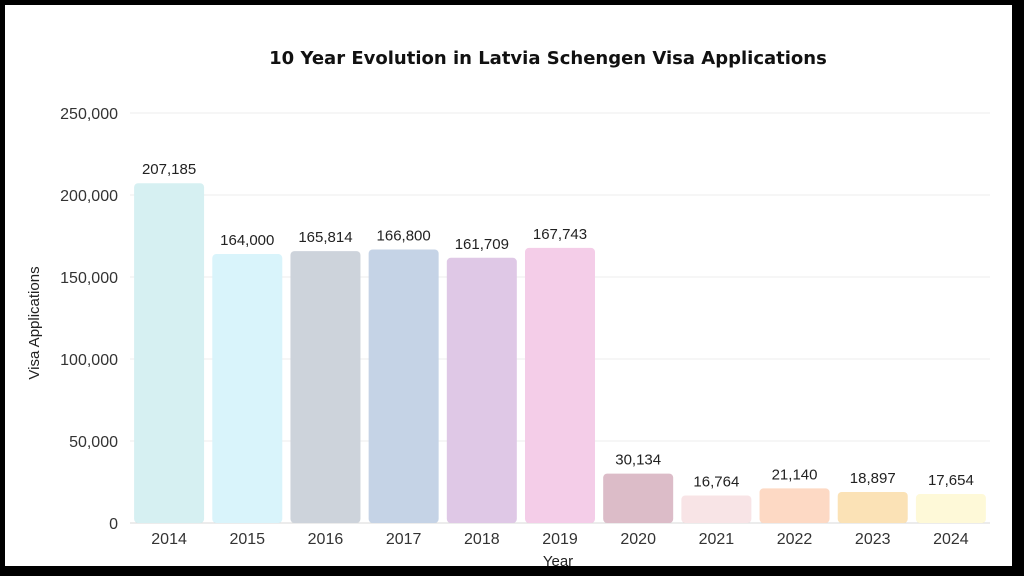  Describe the element at coordinates (326, 539) in the screenshot. I see `x-tick-label: 2016` at that location.